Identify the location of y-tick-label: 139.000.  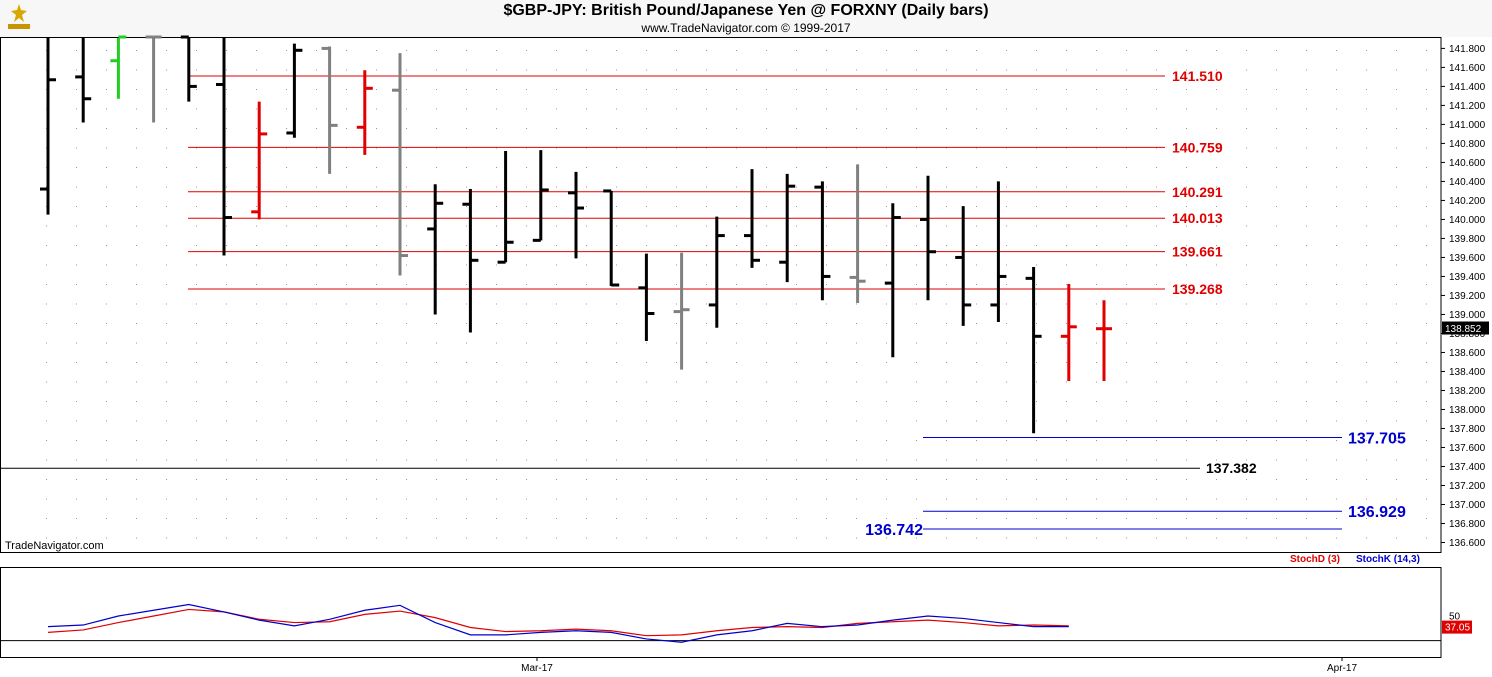
(1467, 315).